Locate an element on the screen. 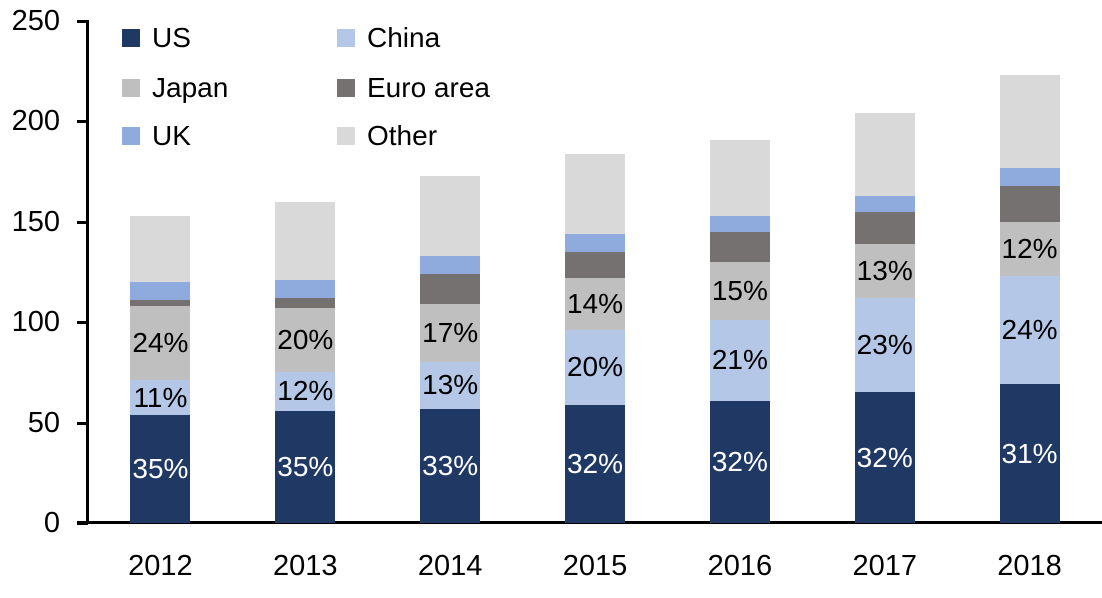 The width and height of the screenshot is (1102, 598). legend-item-us: US is located at coordinates (156, 38).